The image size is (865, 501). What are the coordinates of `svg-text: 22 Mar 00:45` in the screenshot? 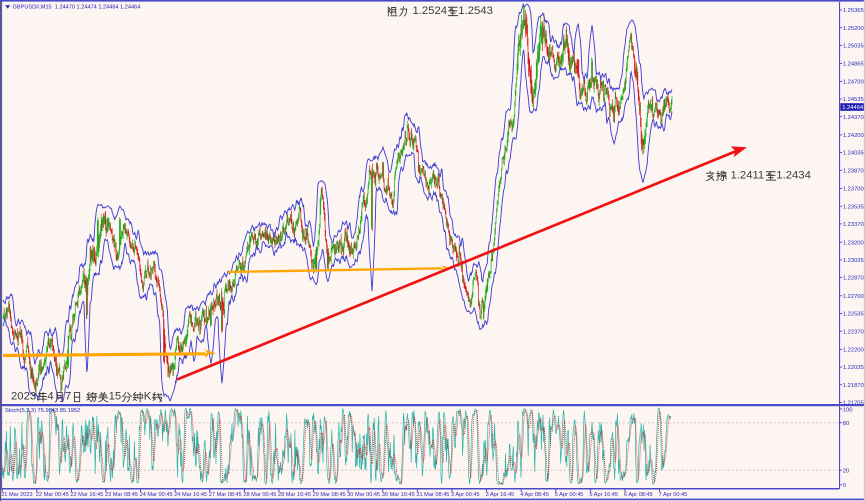 It's located at (52, 495).